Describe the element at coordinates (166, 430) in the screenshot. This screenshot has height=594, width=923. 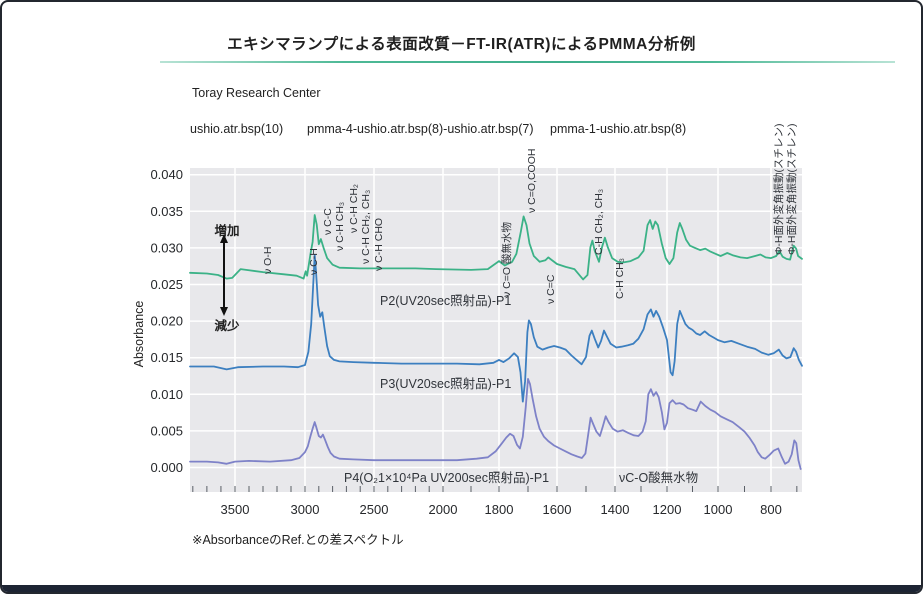
I see `y-tick-label: 0.005` at that location.